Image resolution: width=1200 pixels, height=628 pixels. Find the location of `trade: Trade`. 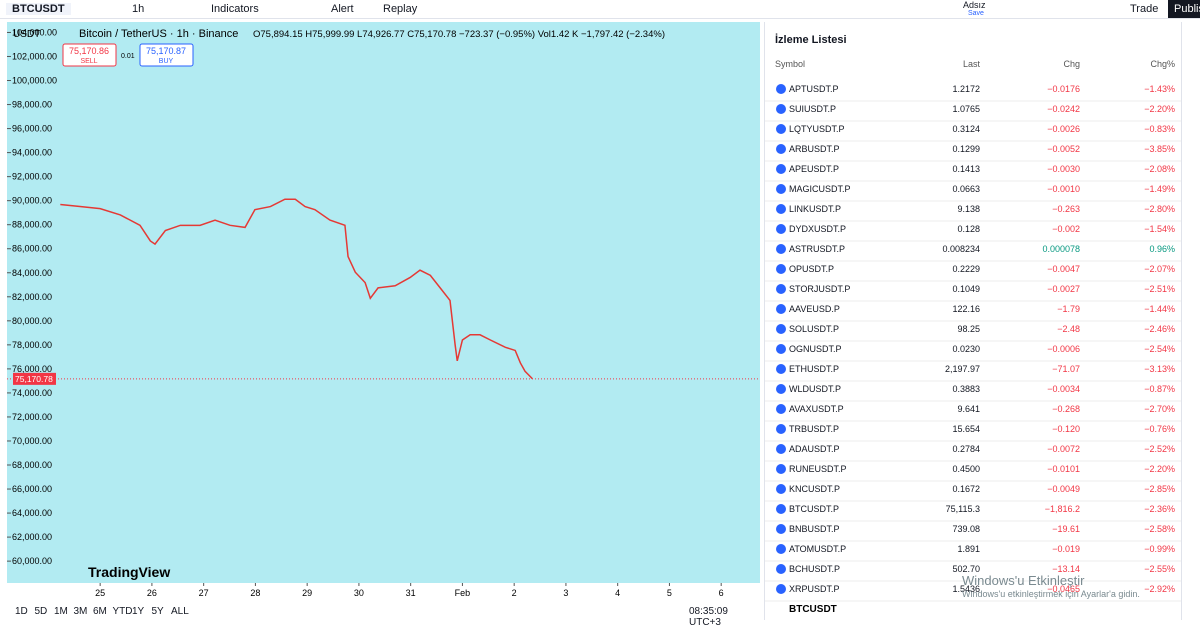

trade: Trade is located at coordinates (1144, 9).